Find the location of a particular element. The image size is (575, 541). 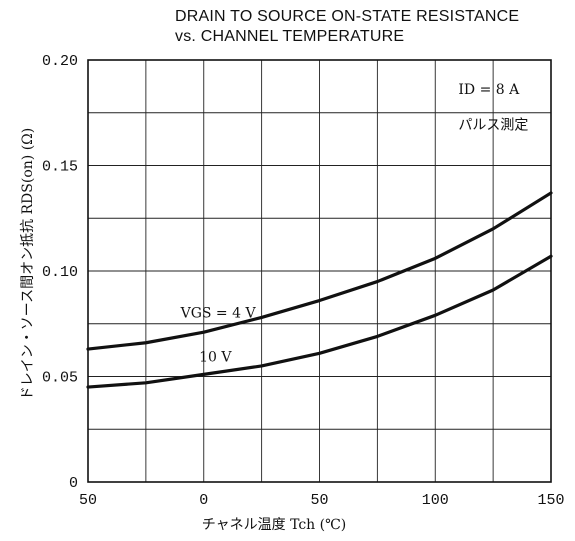

y-tick-label: 0.20 is located at coordinates (60, 61).